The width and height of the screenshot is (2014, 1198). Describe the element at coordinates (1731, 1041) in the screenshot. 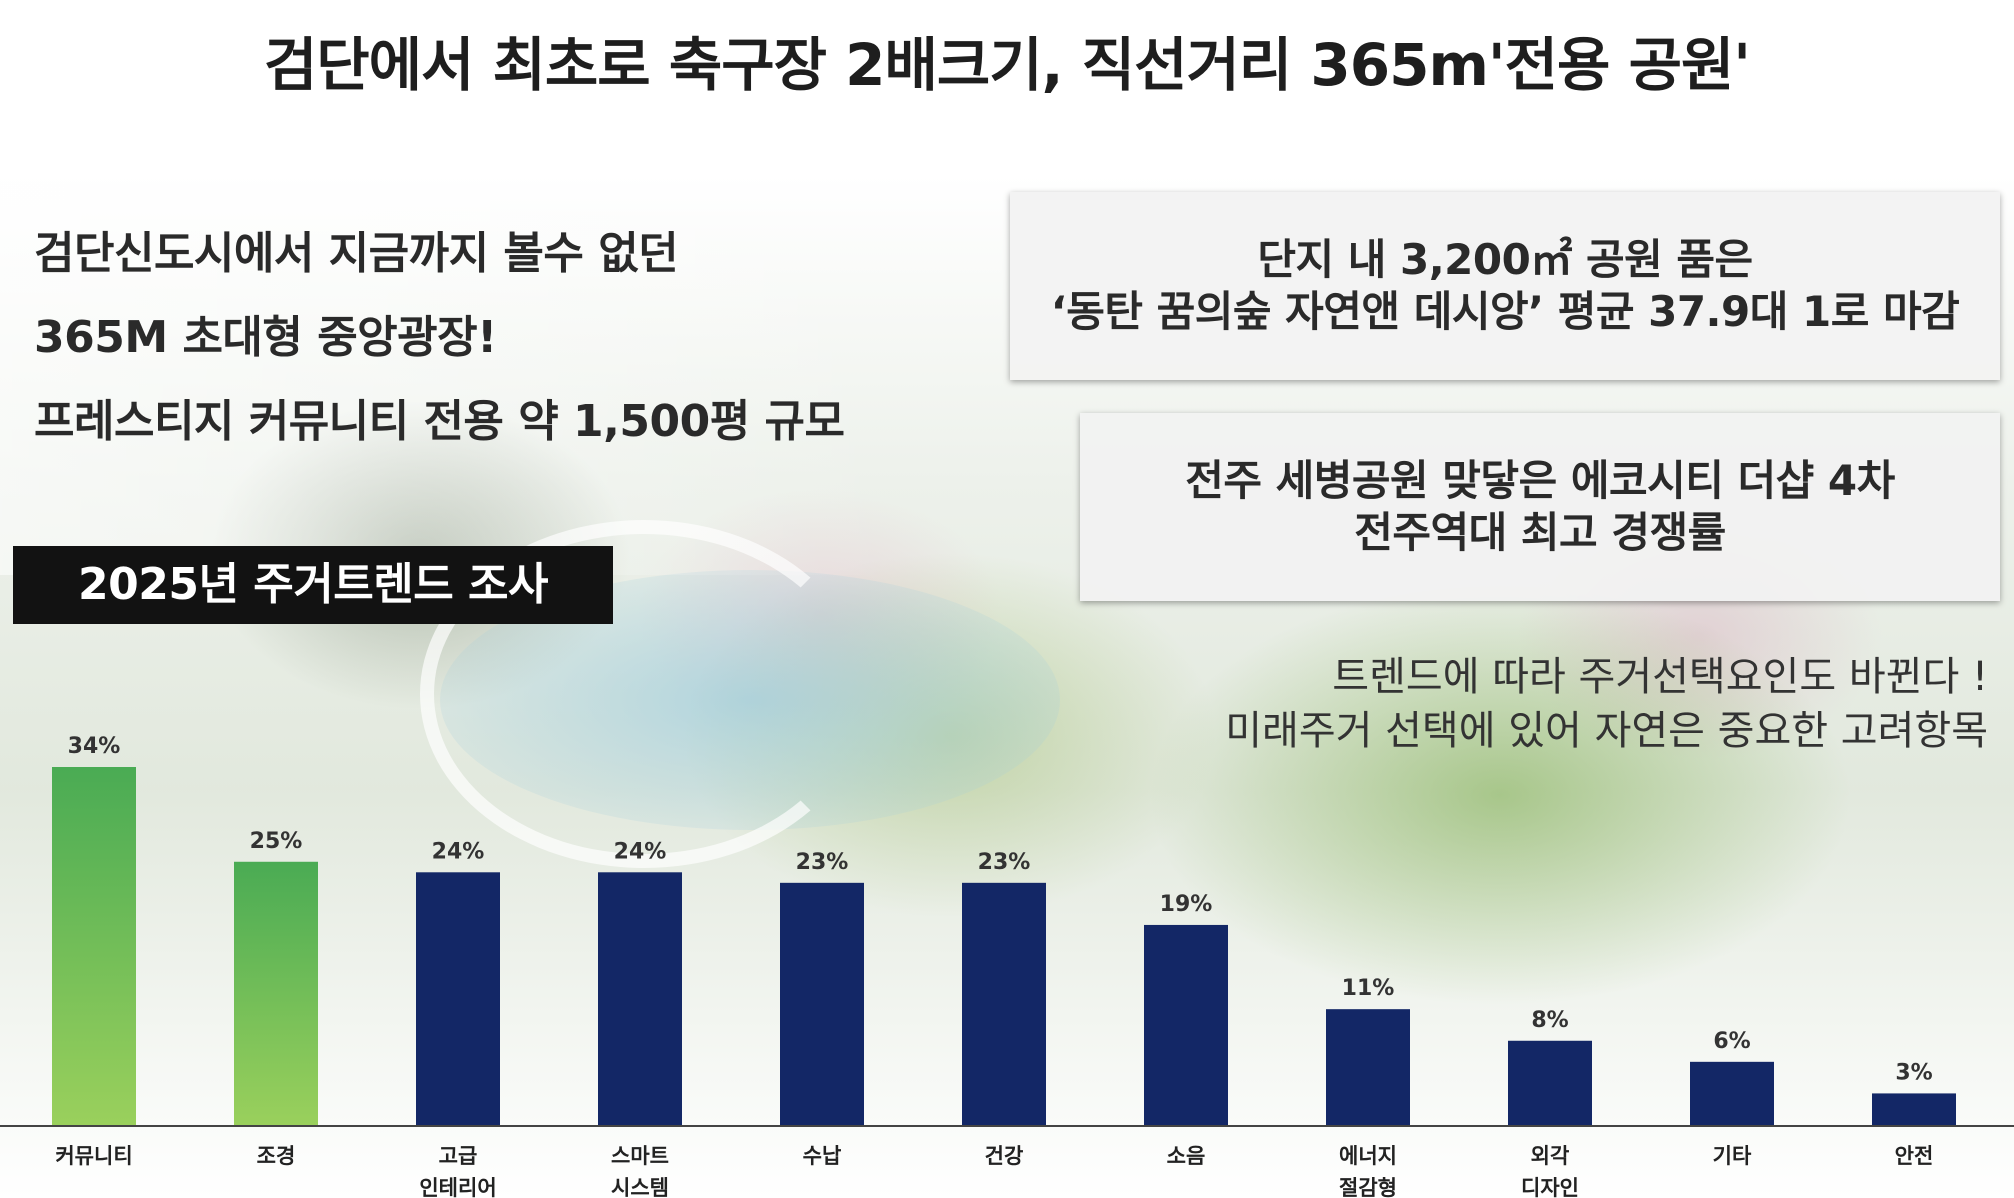

I see `bar-value-label: 6%` at that location.